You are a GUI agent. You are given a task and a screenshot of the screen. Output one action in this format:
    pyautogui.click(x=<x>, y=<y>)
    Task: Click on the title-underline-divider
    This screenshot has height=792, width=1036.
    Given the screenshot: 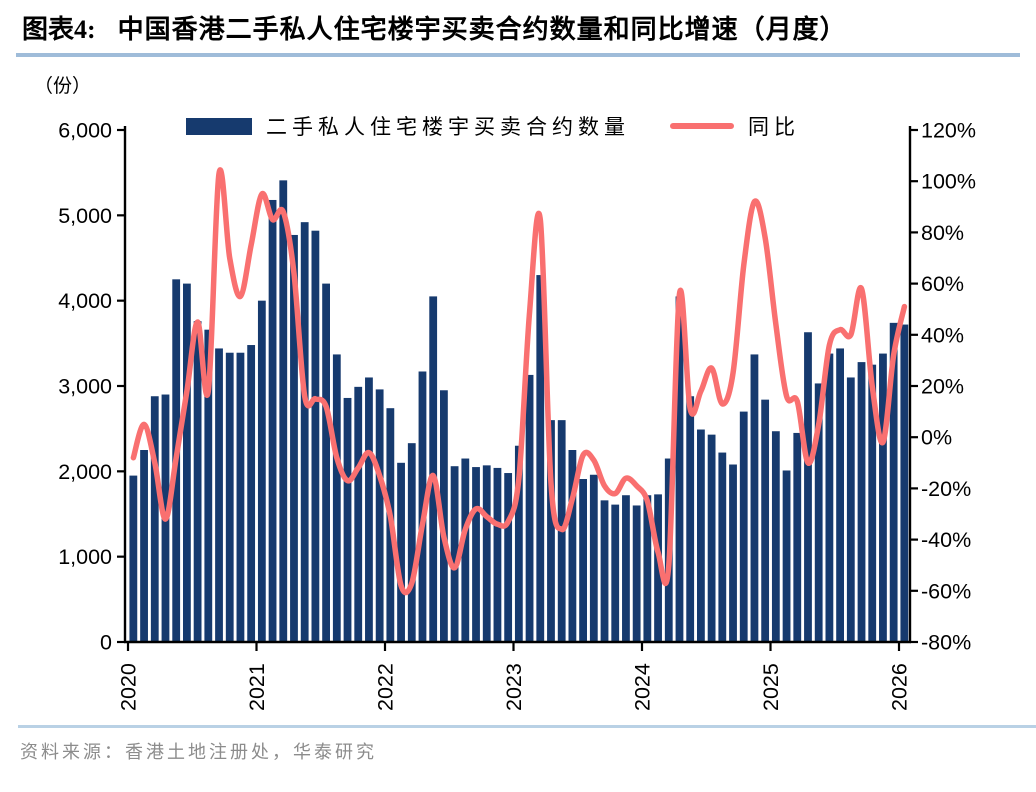 What is the action you would take?
    pyautogui.click(x=518, y=55)
    